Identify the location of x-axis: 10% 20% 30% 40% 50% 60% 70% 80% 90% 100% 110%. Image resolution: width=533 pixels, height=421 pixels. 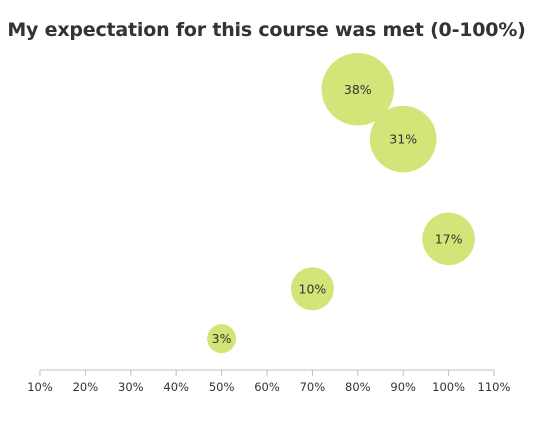
(269, 381).